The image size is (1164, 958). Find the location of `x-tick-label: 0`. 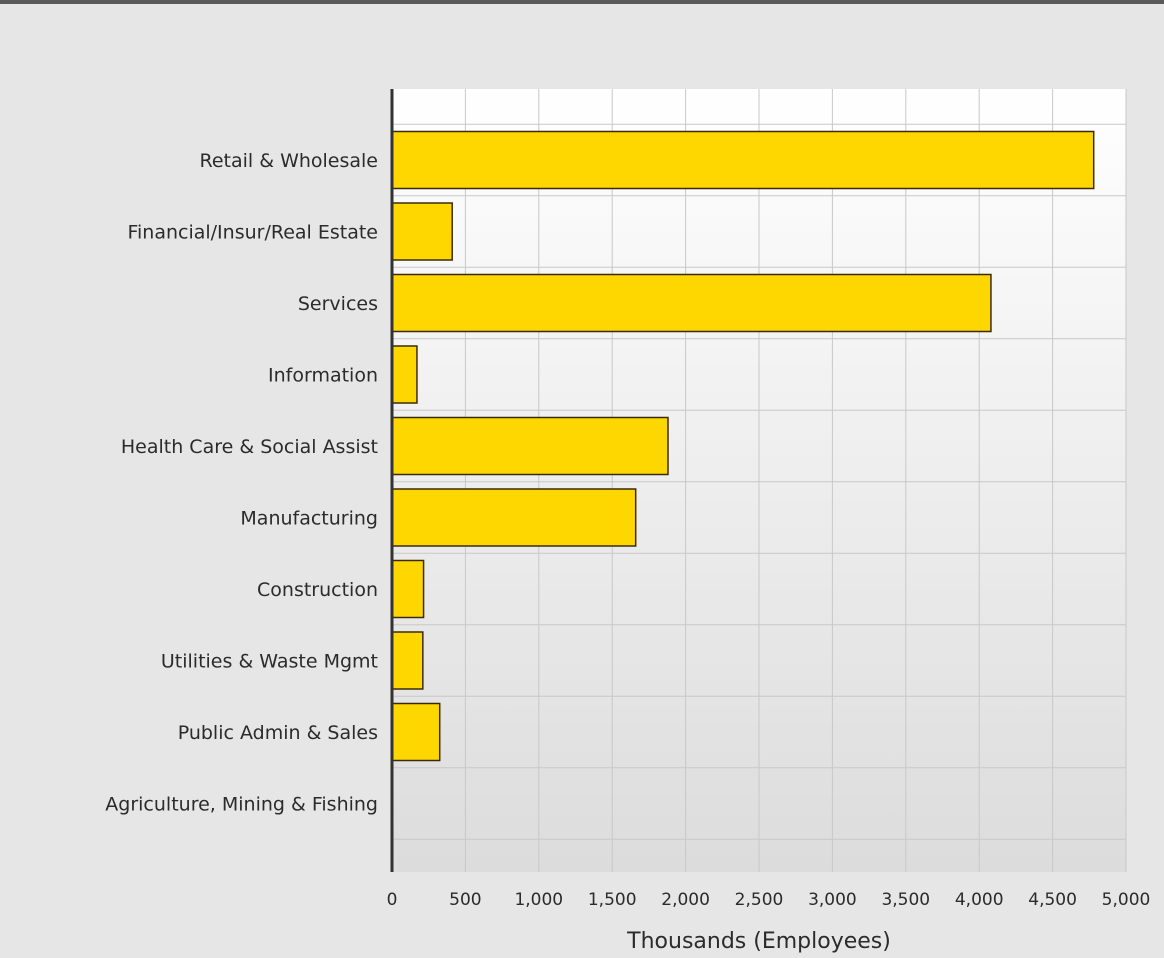

x-tick-label: 0 is located at coordinates (392, 900).